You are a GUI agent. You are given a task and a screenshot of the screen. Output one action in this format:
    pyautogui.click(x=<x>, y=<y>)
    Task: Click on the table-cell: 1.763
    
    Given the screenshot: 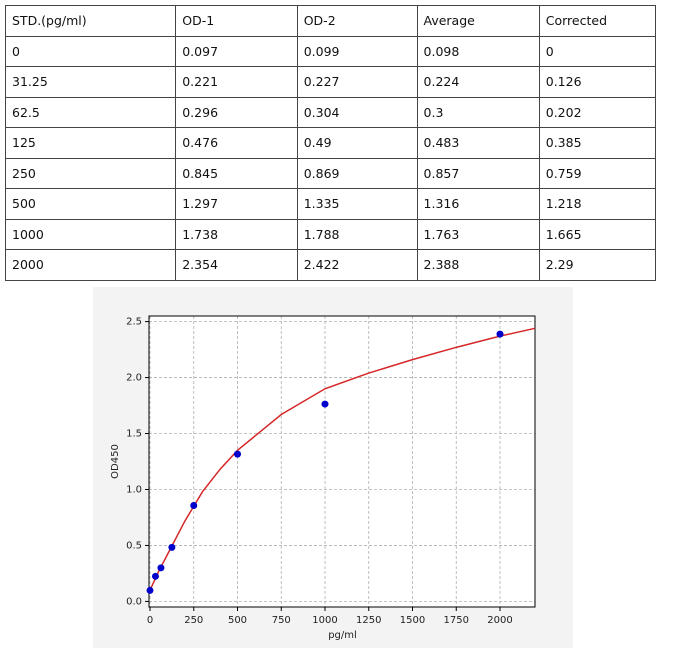 What is the action you would take?
    pyautogui.click(x=478, y=234)
    